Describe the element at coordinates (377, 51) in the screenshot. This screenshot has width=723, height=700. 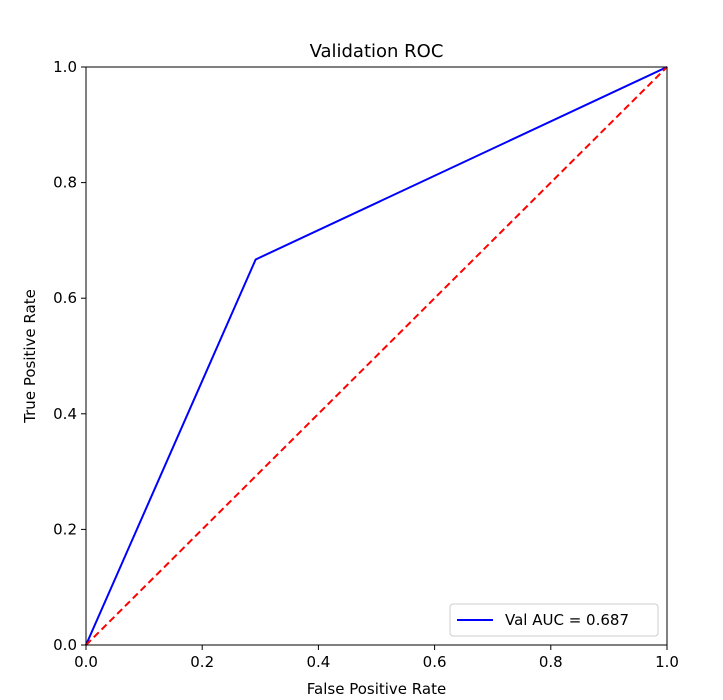
I see `chart-title: Validation ROC` at that location.